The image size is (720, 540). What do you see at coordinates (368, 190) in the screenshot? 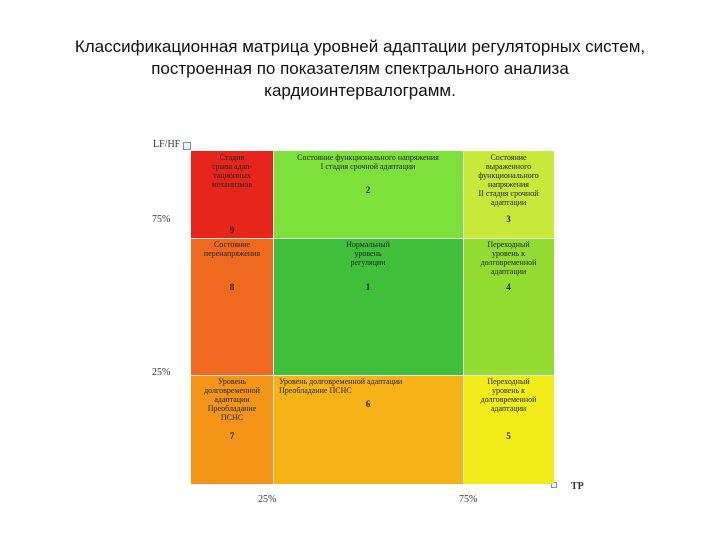
I see `cell-number: 2` at bounding box center [368, 190].